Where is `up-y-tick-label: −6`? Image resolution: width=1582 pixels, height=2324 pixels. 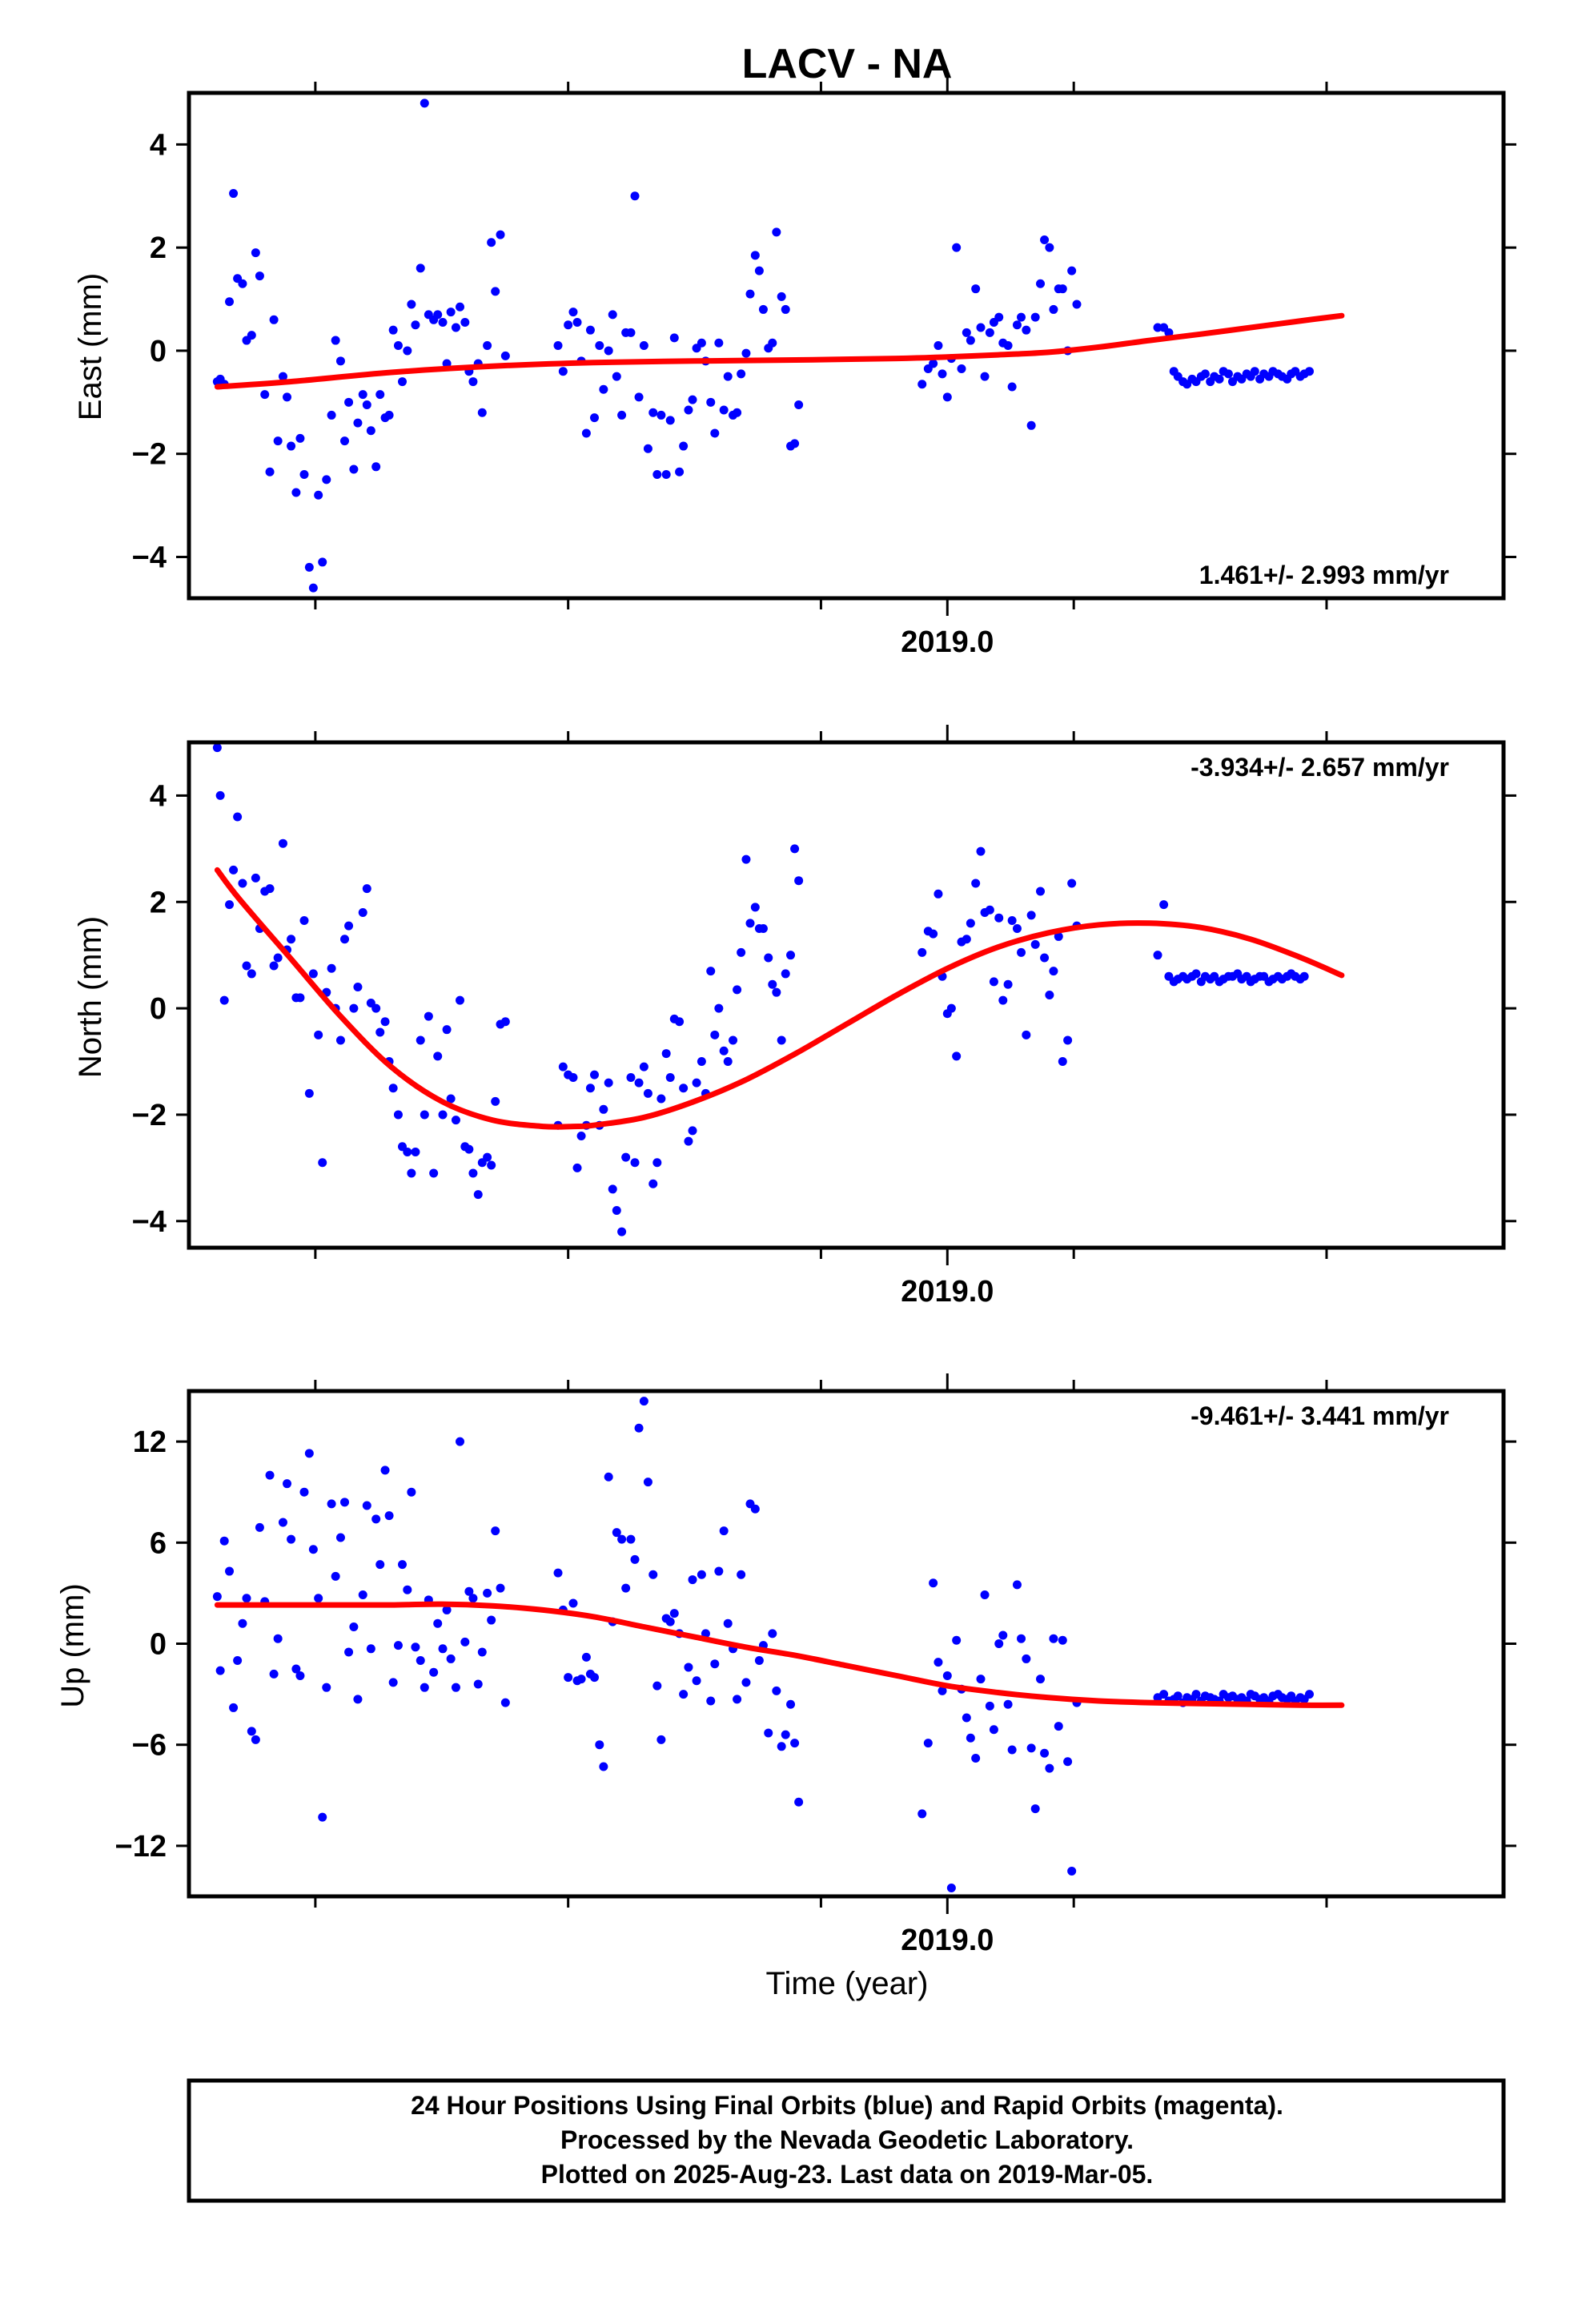 up-y-tick-label: −6 is located at coordinates (149, 1746).